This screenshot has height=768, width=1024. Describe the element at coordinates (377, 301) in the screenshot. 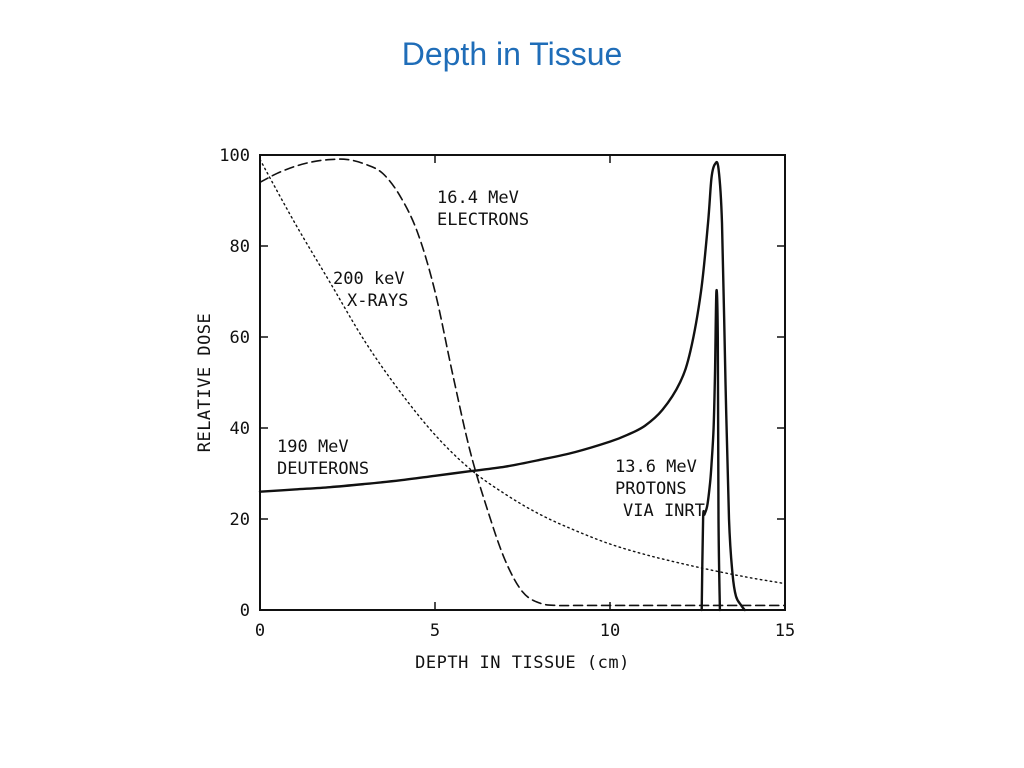

I see `series-label-line: X-RAYS` at that location.